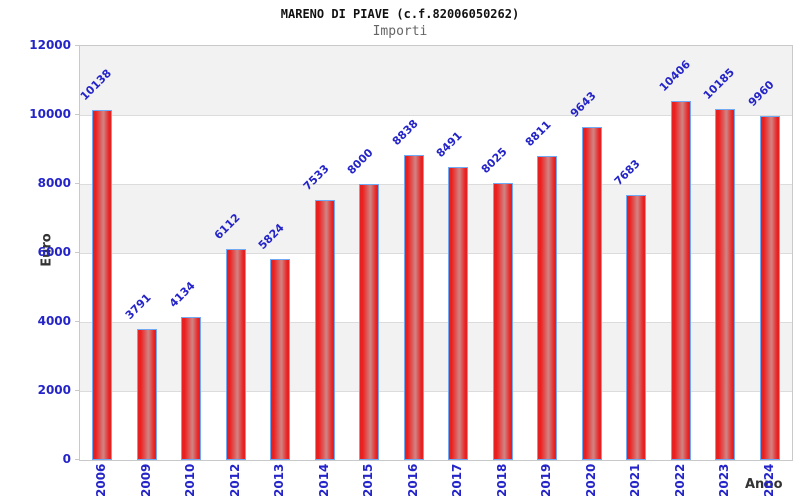  I want to click on chart-title: MARENO DI PIAVE (c.f.82006050262), so click(400, 14).